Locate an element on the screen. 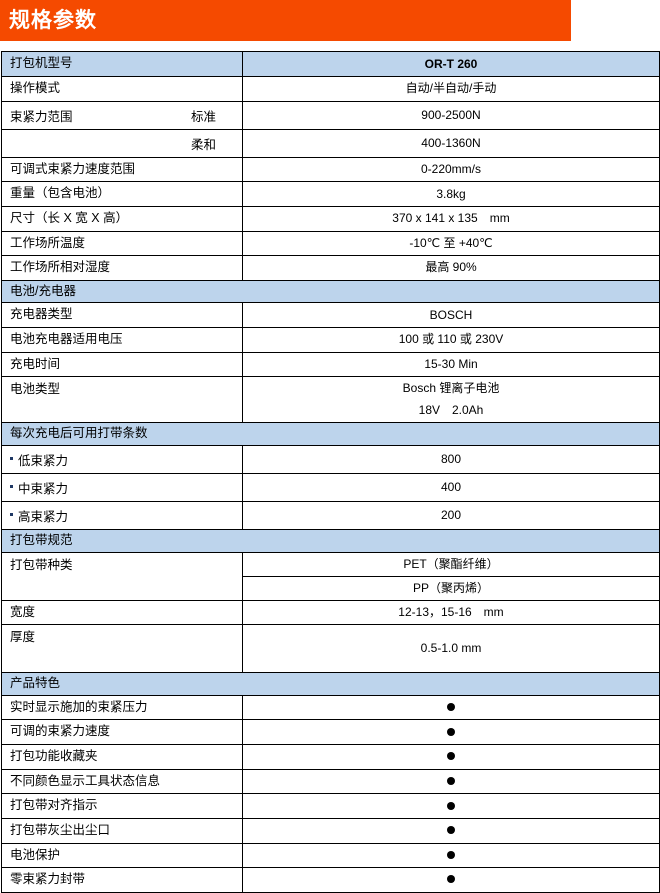 The width and height of the screenshot is (660, 893). feature-label-cell: 打包功能收藏夹 is located at coordinates (122, 757).